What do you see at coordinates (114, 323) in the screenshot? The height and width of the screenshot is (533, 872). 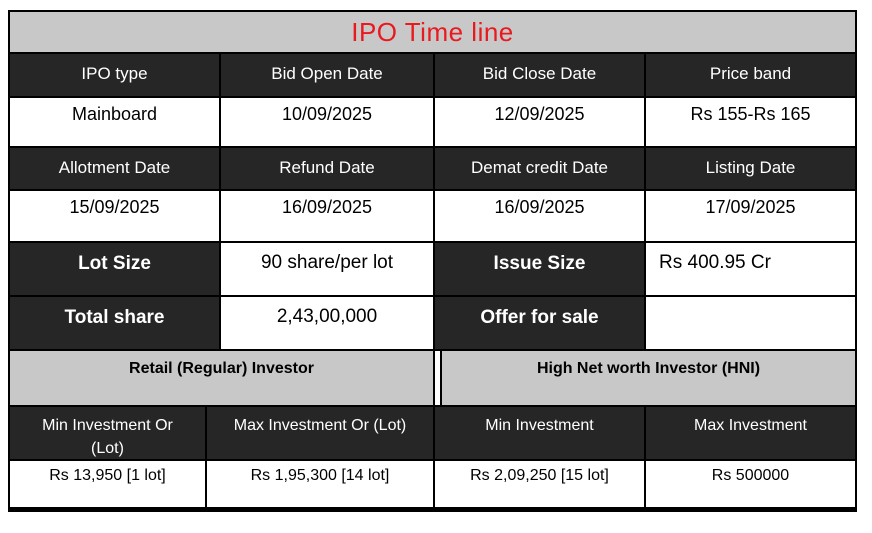 I see `label-total-share: Total share` at bounding box center [114, 323].